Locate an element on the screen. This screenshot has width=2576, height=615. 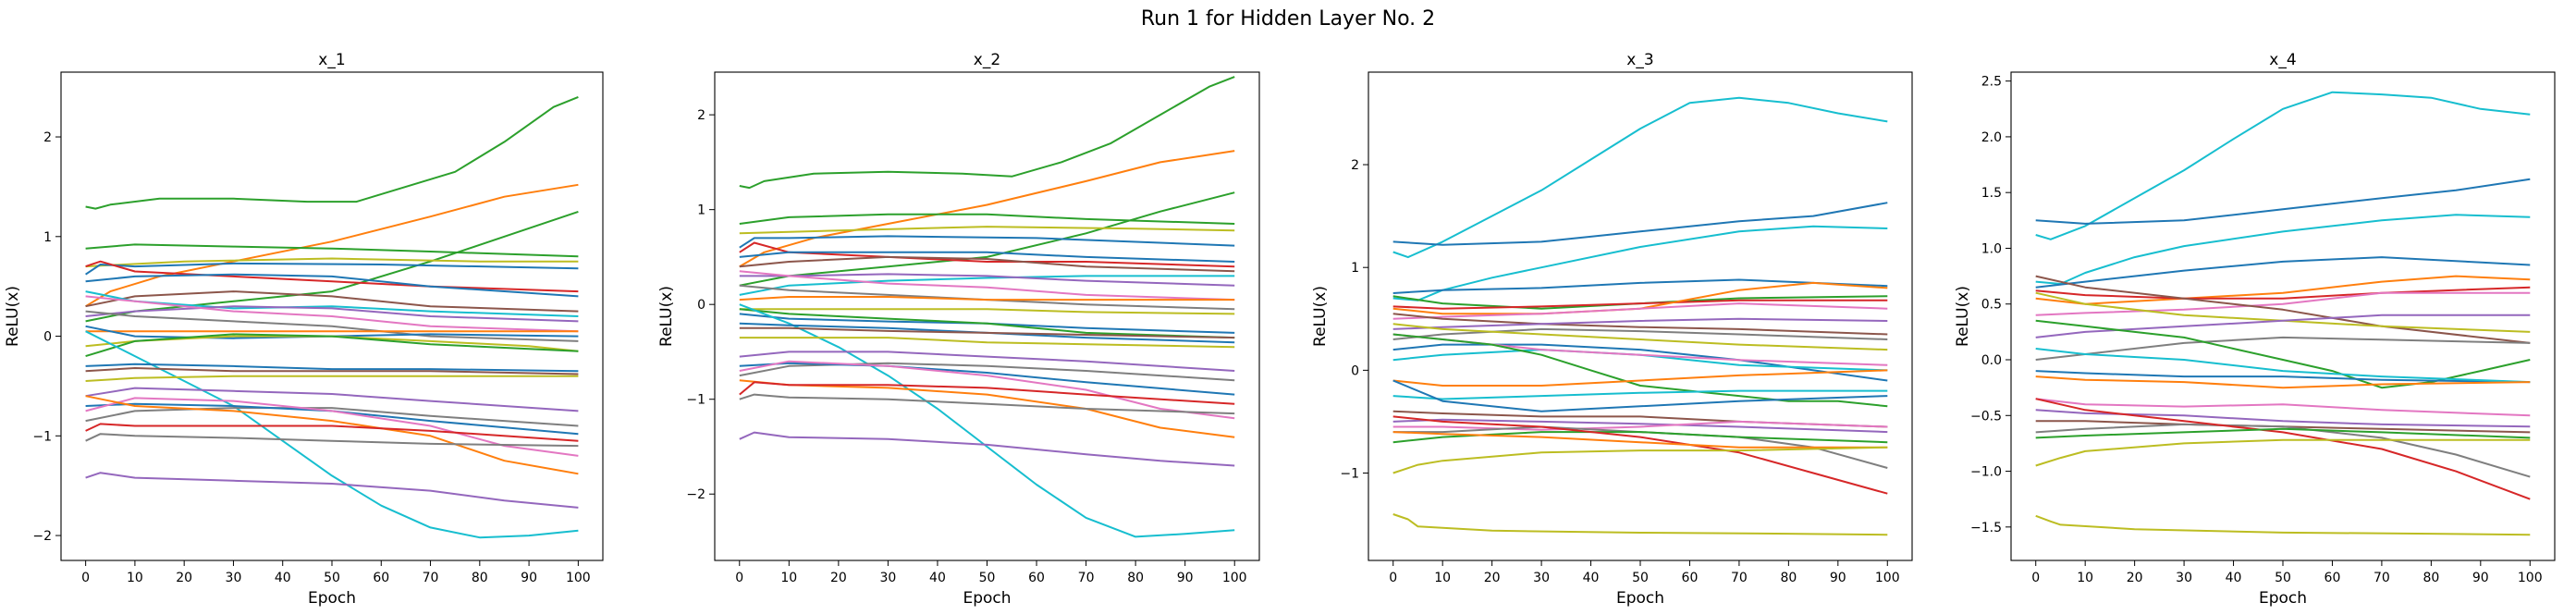
subplot-title: x_1 is located at coordinates (331, 60).